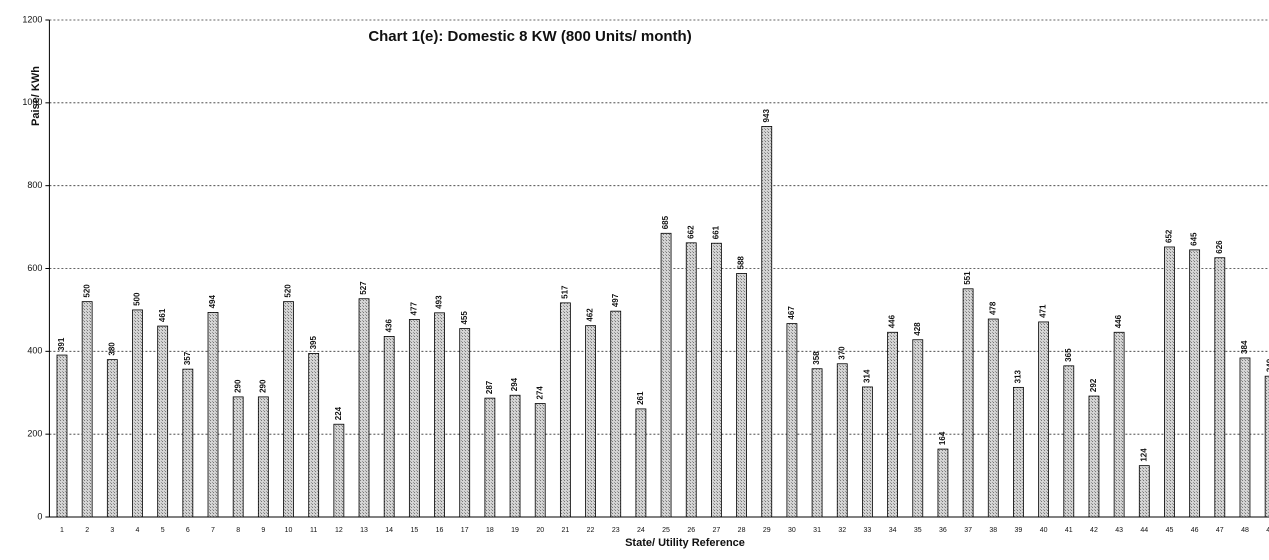  Describe the element at coordinates (992, 308) in the screenshot. I see `data-label: 478` at that location.